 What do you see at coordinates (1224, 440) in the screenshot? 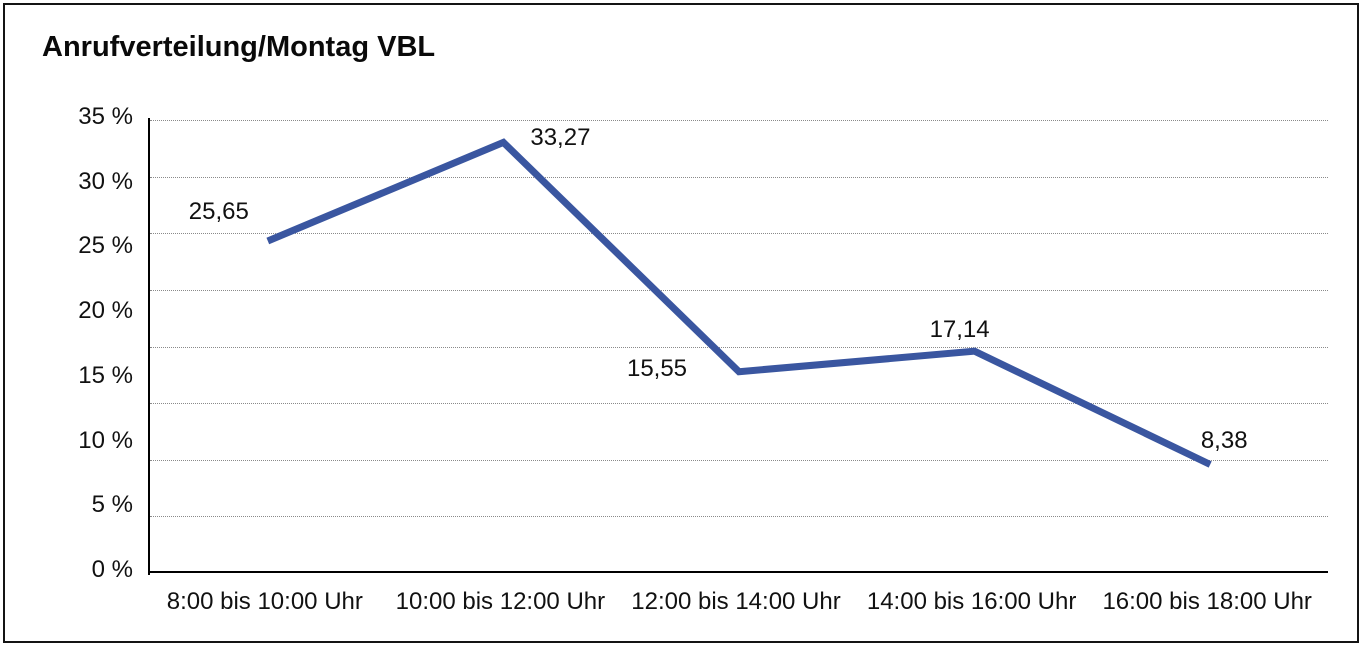
I see `data-point-label: 8,38` at bounding box center [1224, 440].